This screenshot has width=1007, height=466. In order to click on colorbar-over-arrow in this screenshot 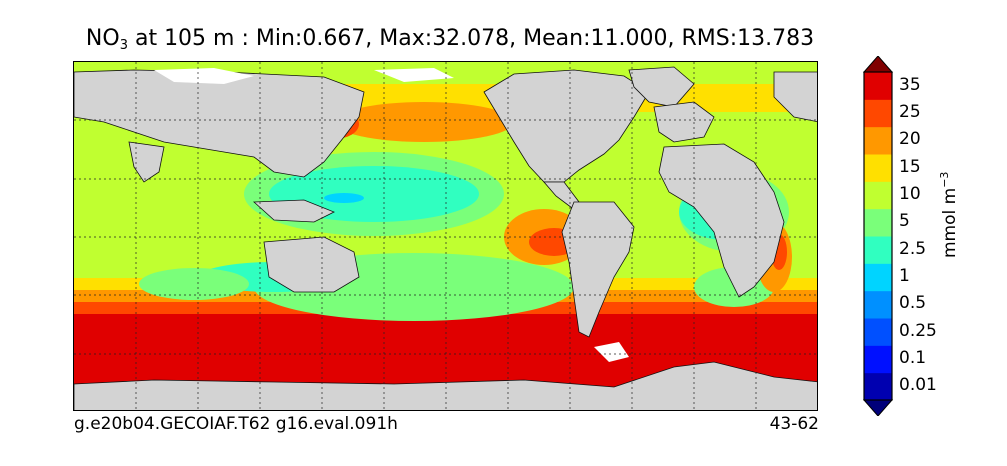, I will do `click(878, 64)`.